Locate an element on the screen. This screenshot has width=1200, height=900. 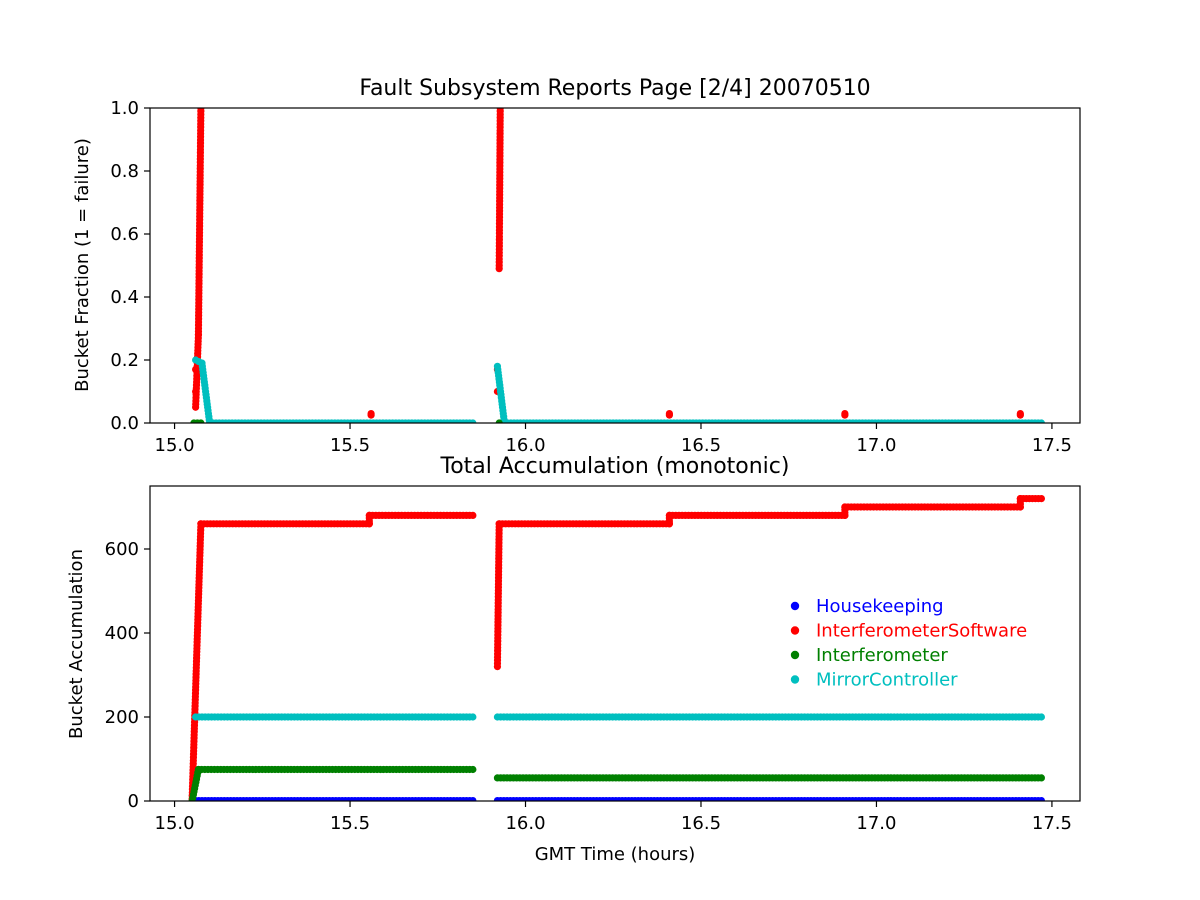
accumulation-chart-y-tick-label: 0 is located at coordinates (133, 801).